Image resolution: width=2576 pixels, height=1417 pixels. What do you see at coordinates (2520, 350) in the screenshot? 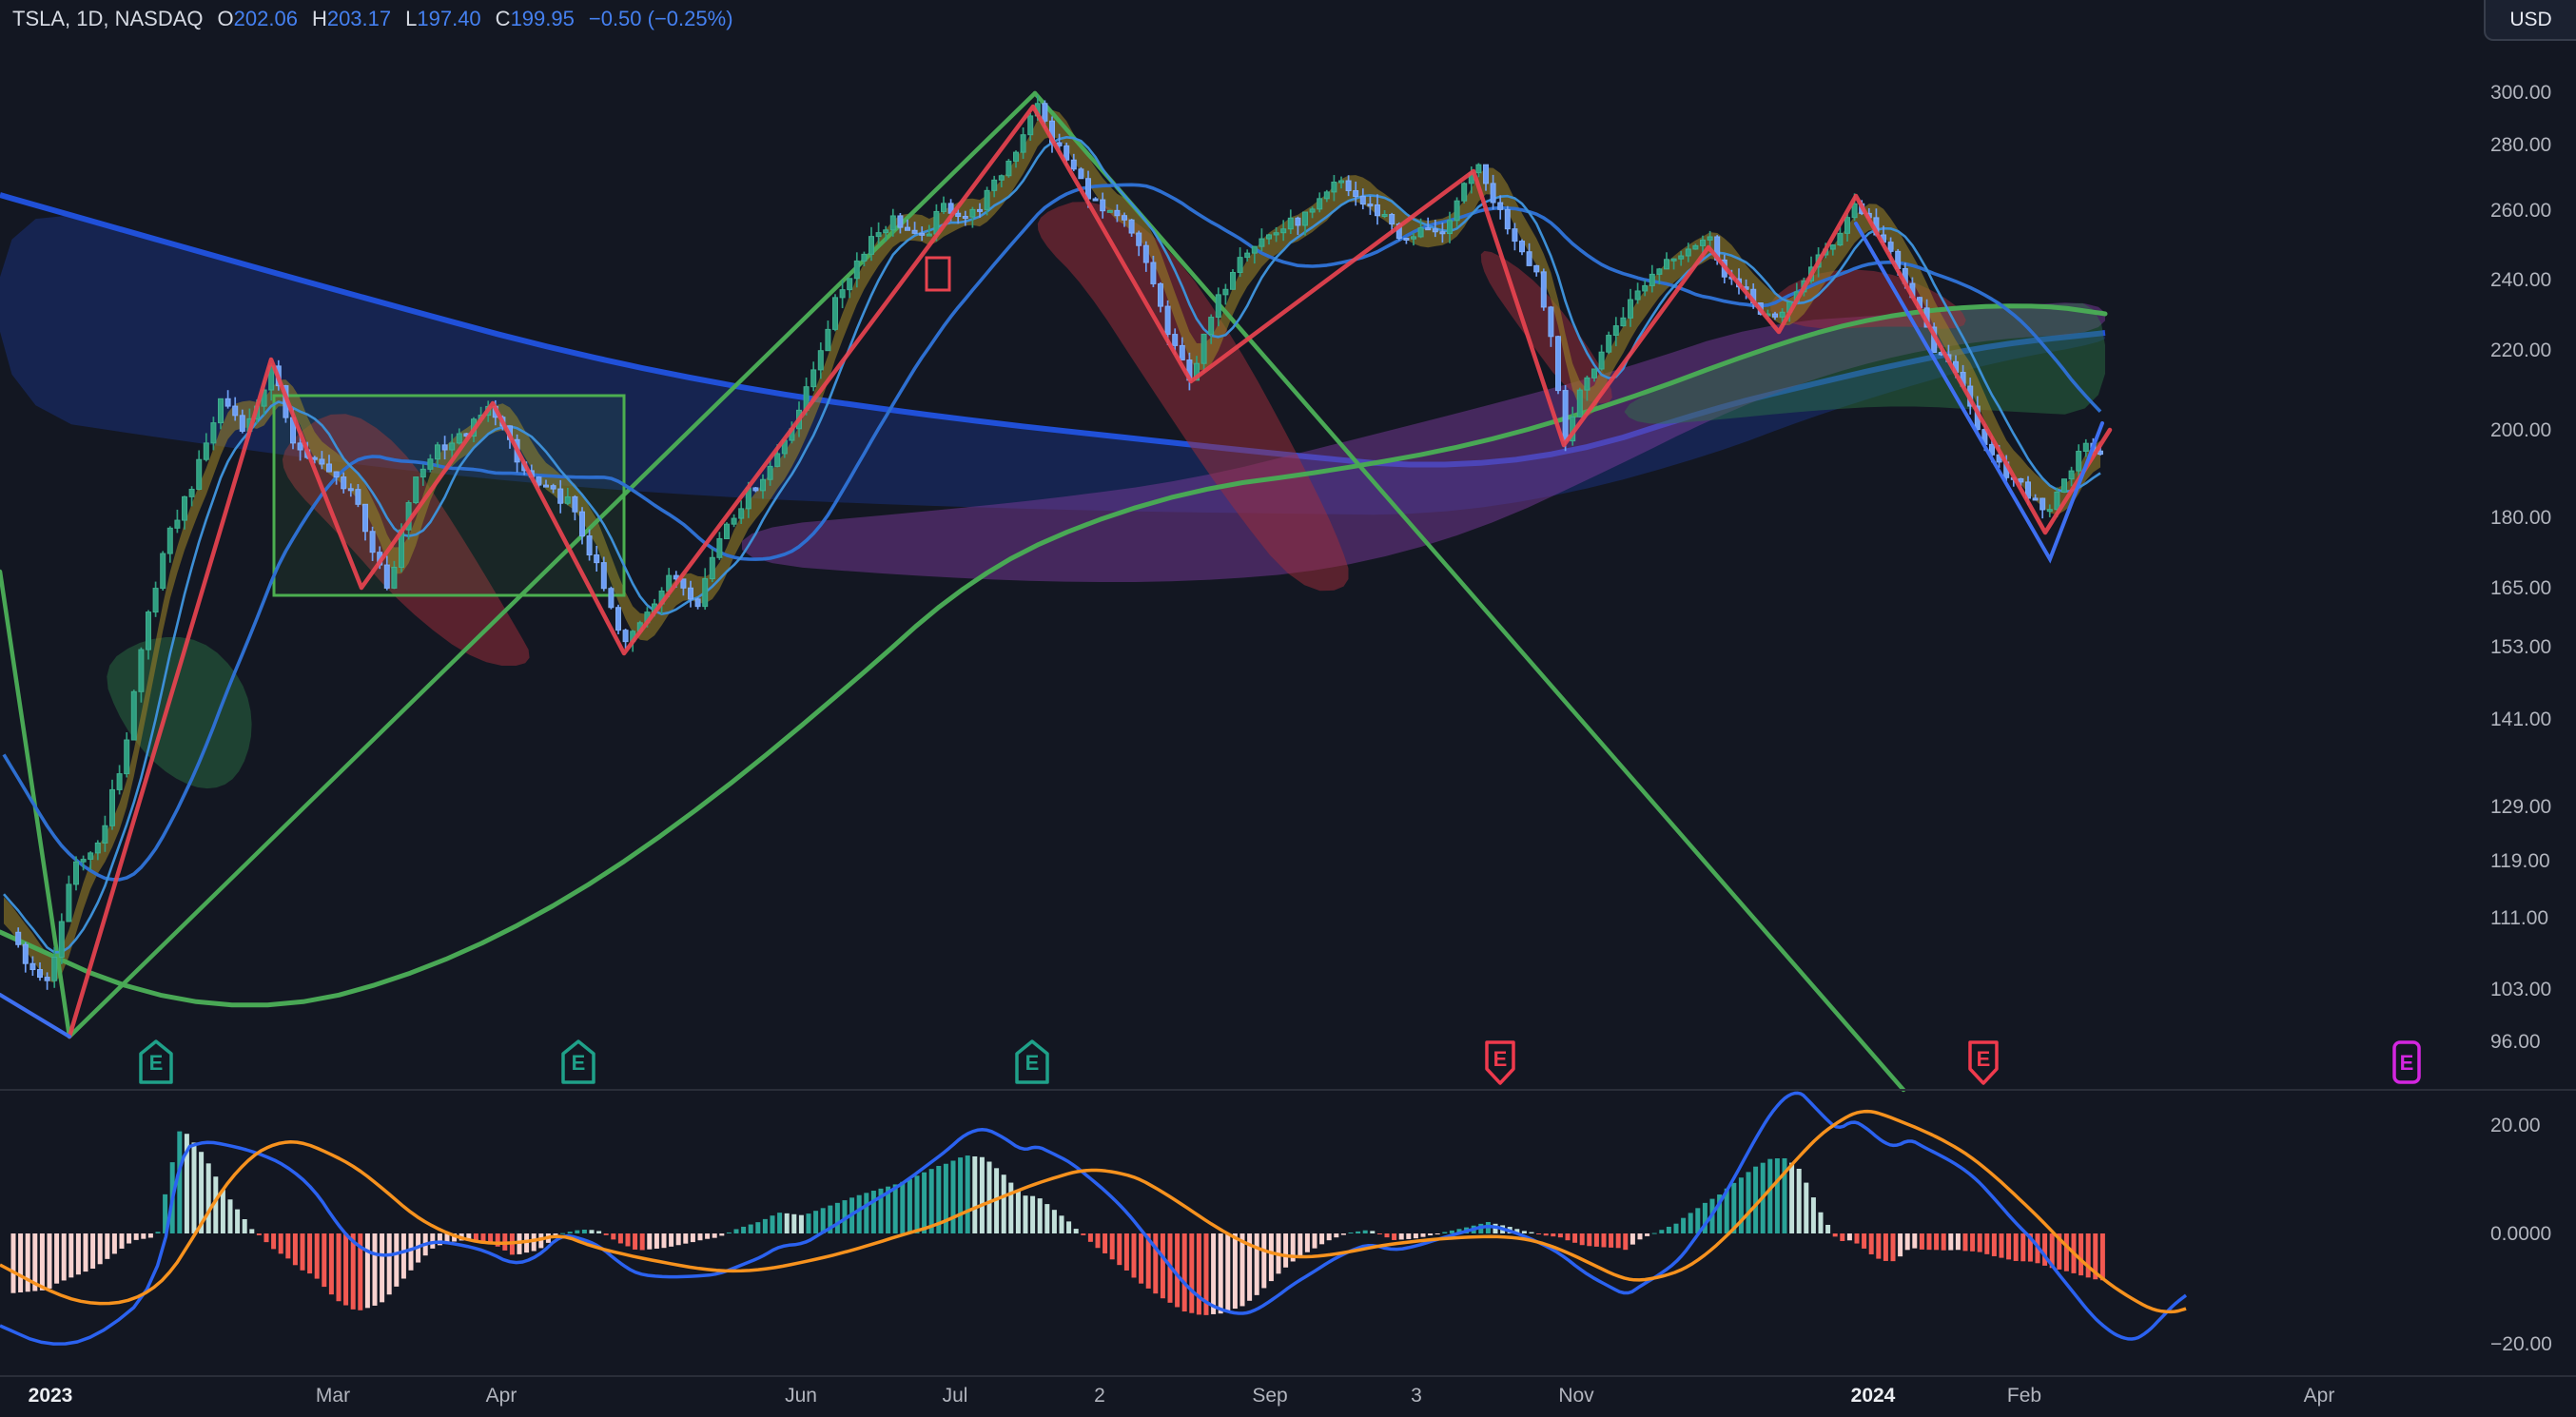
I see `price-tick: 220.00` at bounding box center [2520, 350].